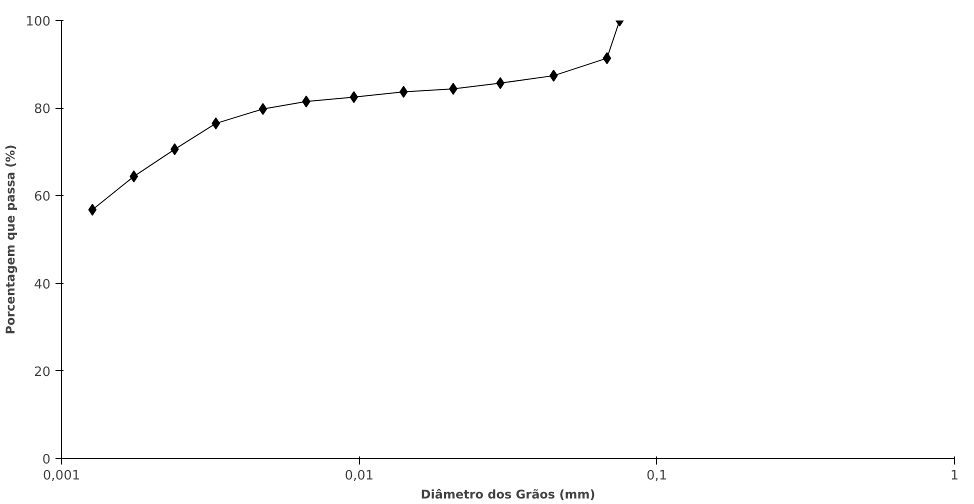 Image resolution: width=974 pixels, height=504 pixels. I want to click on y-tick-label: 100, so click(38, 22).